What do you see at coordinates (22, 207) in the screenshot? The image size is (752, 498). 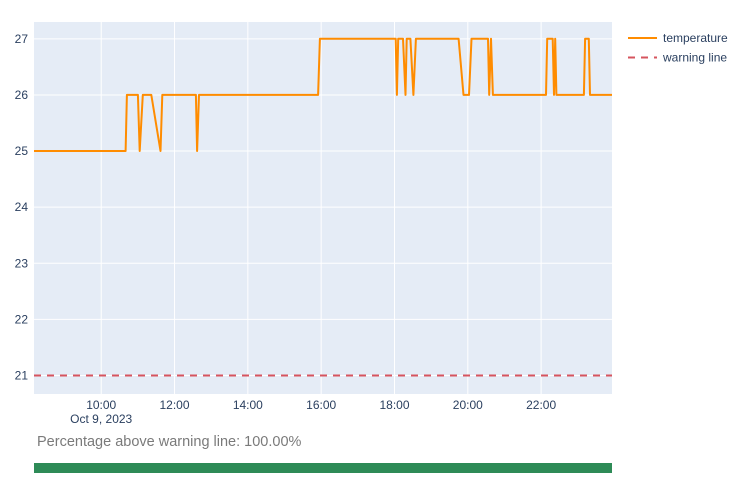 I see `y-tick-label: 24` at bounding box center [22, 207].